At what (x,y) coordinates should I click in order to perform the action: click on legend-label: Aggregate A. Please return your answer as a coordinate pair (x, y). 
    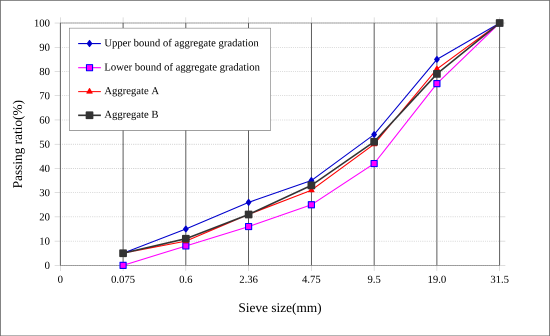
    Looking at the image, I should click on (131, 91).